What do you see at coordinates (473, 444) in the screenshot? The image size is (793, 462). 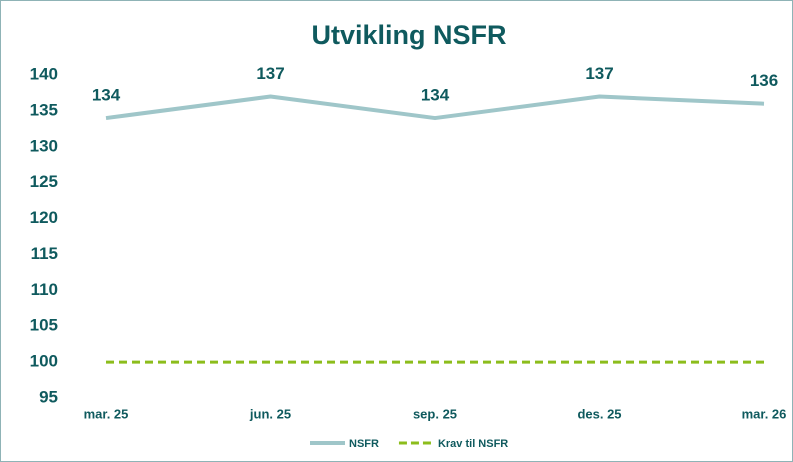 I see `legend-label: Krav til NSFR` at bounding box center [473, 444].